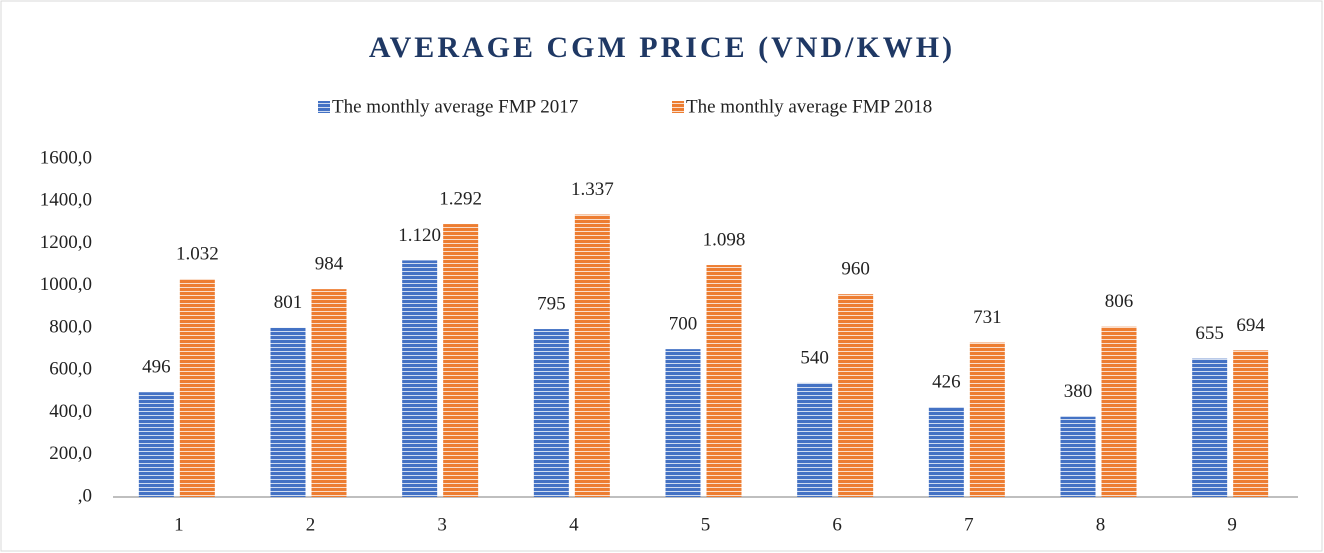 This screenshot has width=1324, height=553. What do you see at coordinates (1250, 325) in the screenshot?
I see `value-label: 694` at bounding box center [1250, 325].